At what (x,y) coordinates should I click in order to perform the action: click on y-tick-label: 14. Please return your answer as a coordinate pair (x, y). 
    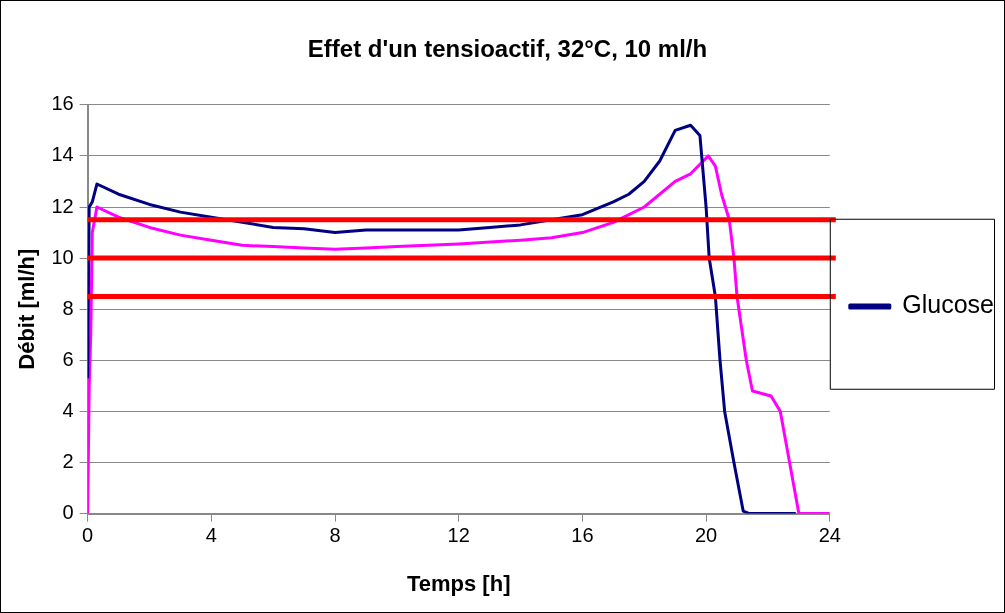
    Looking at the image, I should click on (62, 154).